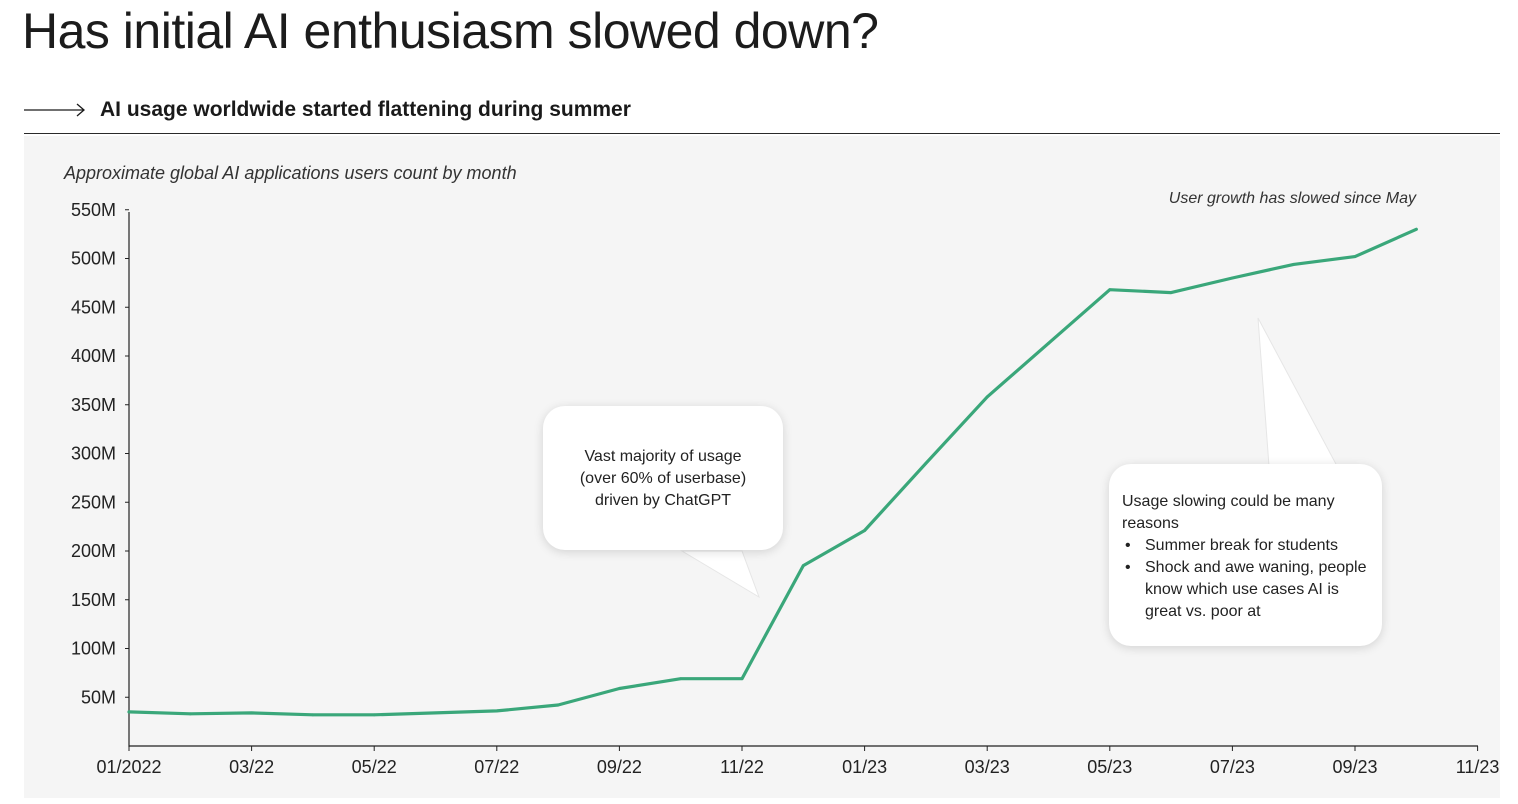 The image size is (1518, 804). Describe the element at coordinates (1247, 546) in the screenshot. I see `callout-slowing-bullet-1: Summer break for students` at that location.